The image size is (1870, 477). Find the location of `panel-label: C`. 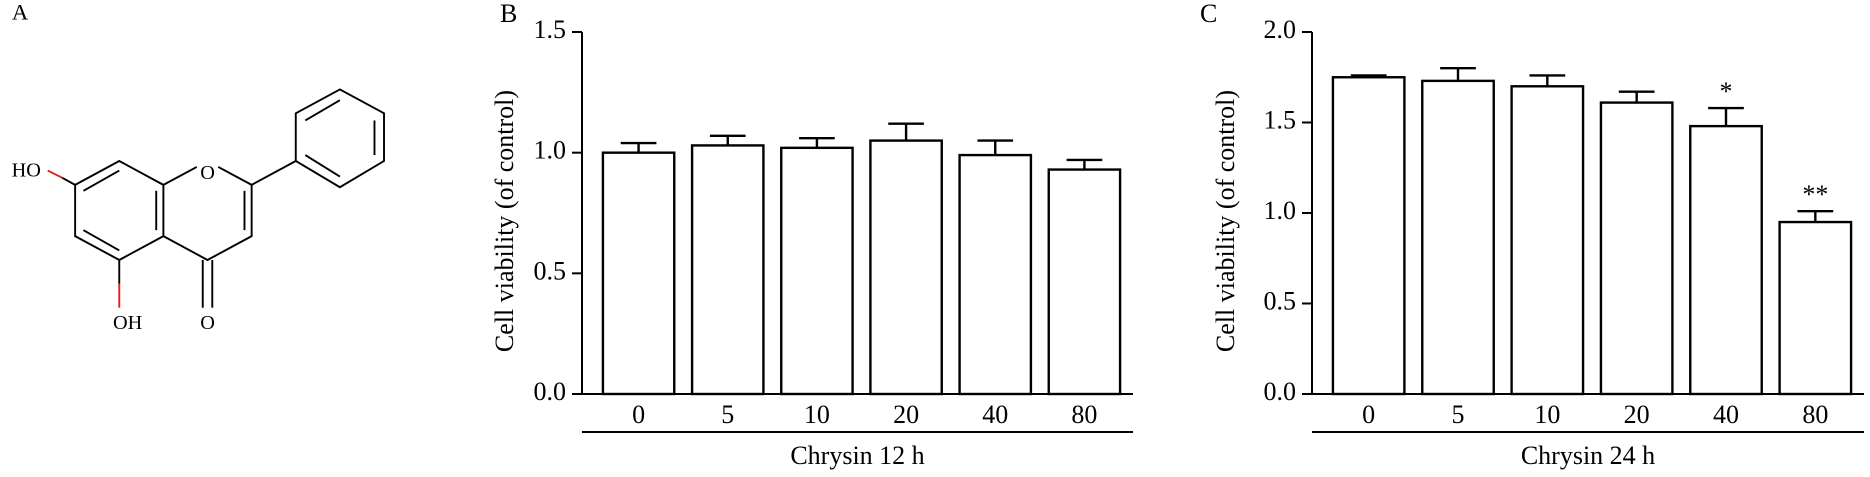

panel-label: C is located at coordinates (1208, 14).